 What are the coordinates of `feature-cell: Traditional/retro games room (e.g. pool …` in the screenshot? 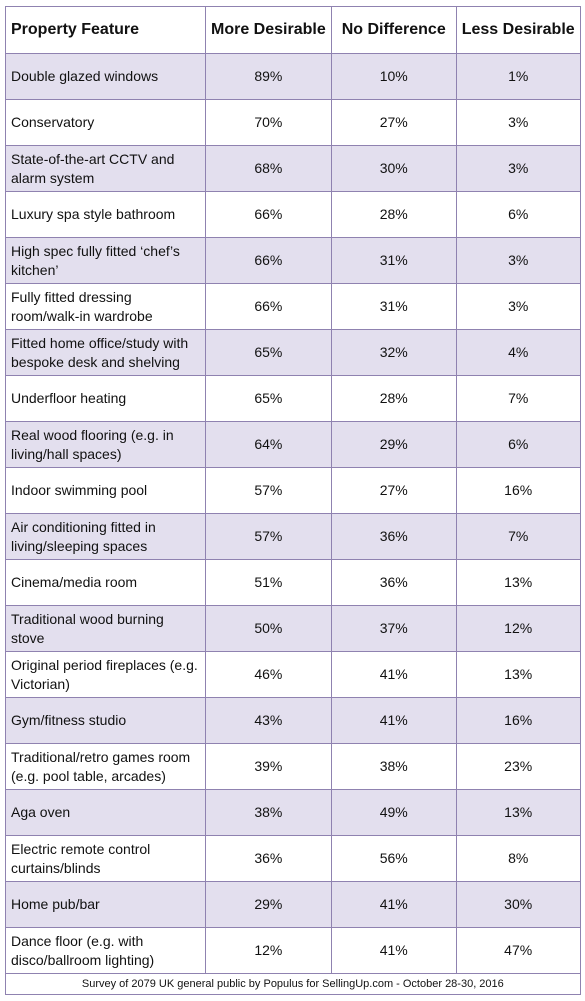 It's located at (105, 766).